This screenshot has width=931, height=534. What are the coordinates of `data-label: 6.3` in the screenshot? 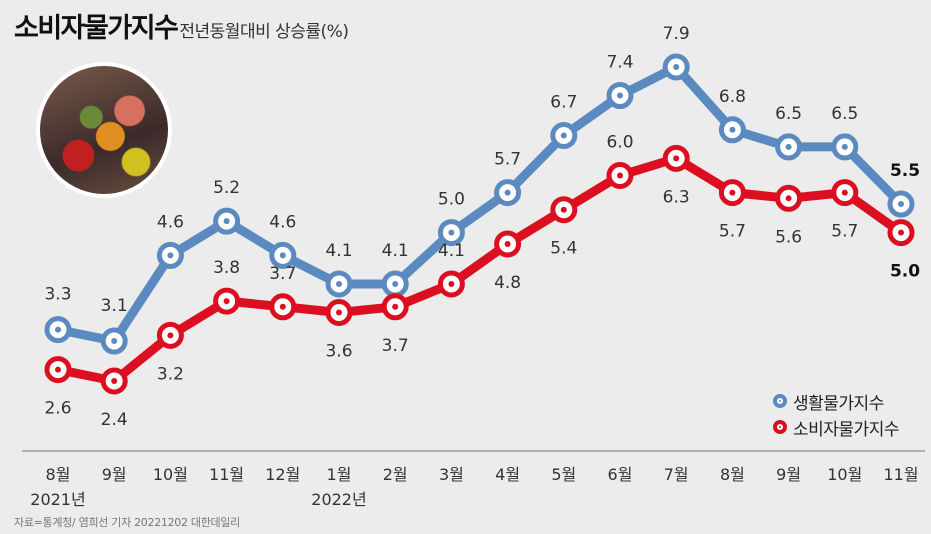 It's located at (676, 197).